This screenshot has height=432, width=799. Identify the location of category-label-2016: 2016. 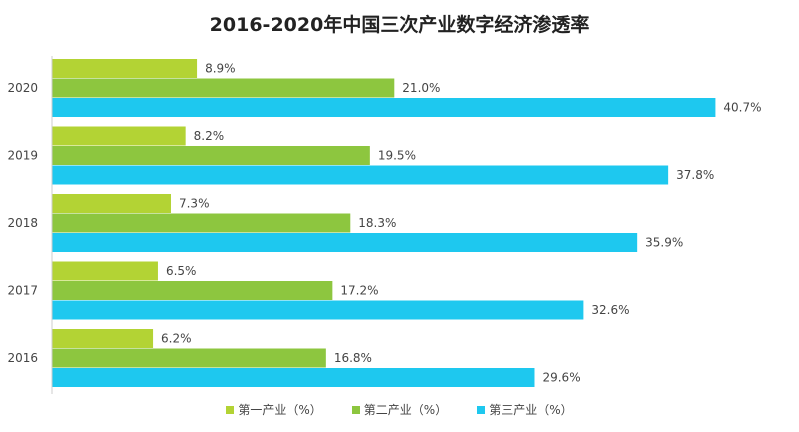
(22, 358).